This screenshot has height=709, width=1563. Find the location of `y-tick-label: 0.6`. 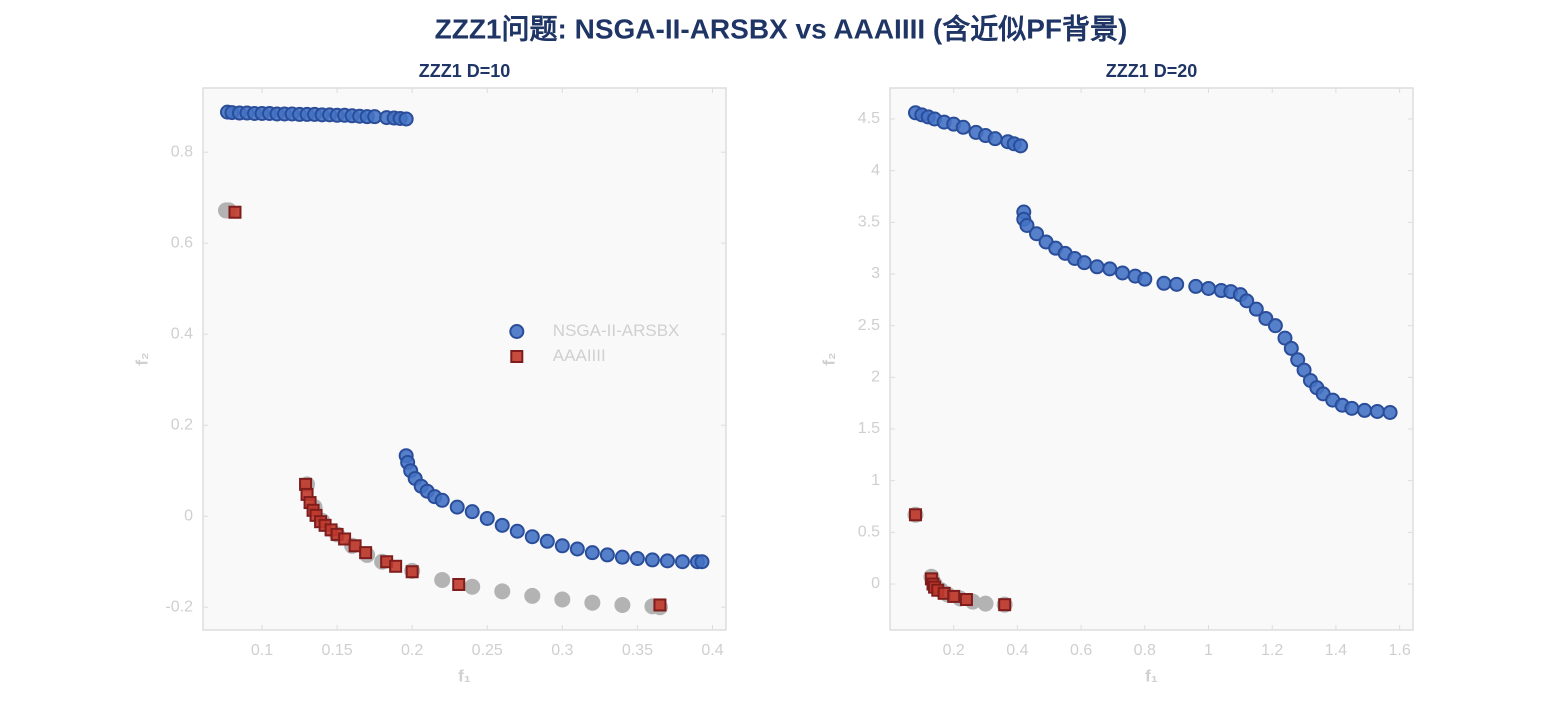

y-tick-label: 0.6 is located at coordinates (182, 242).